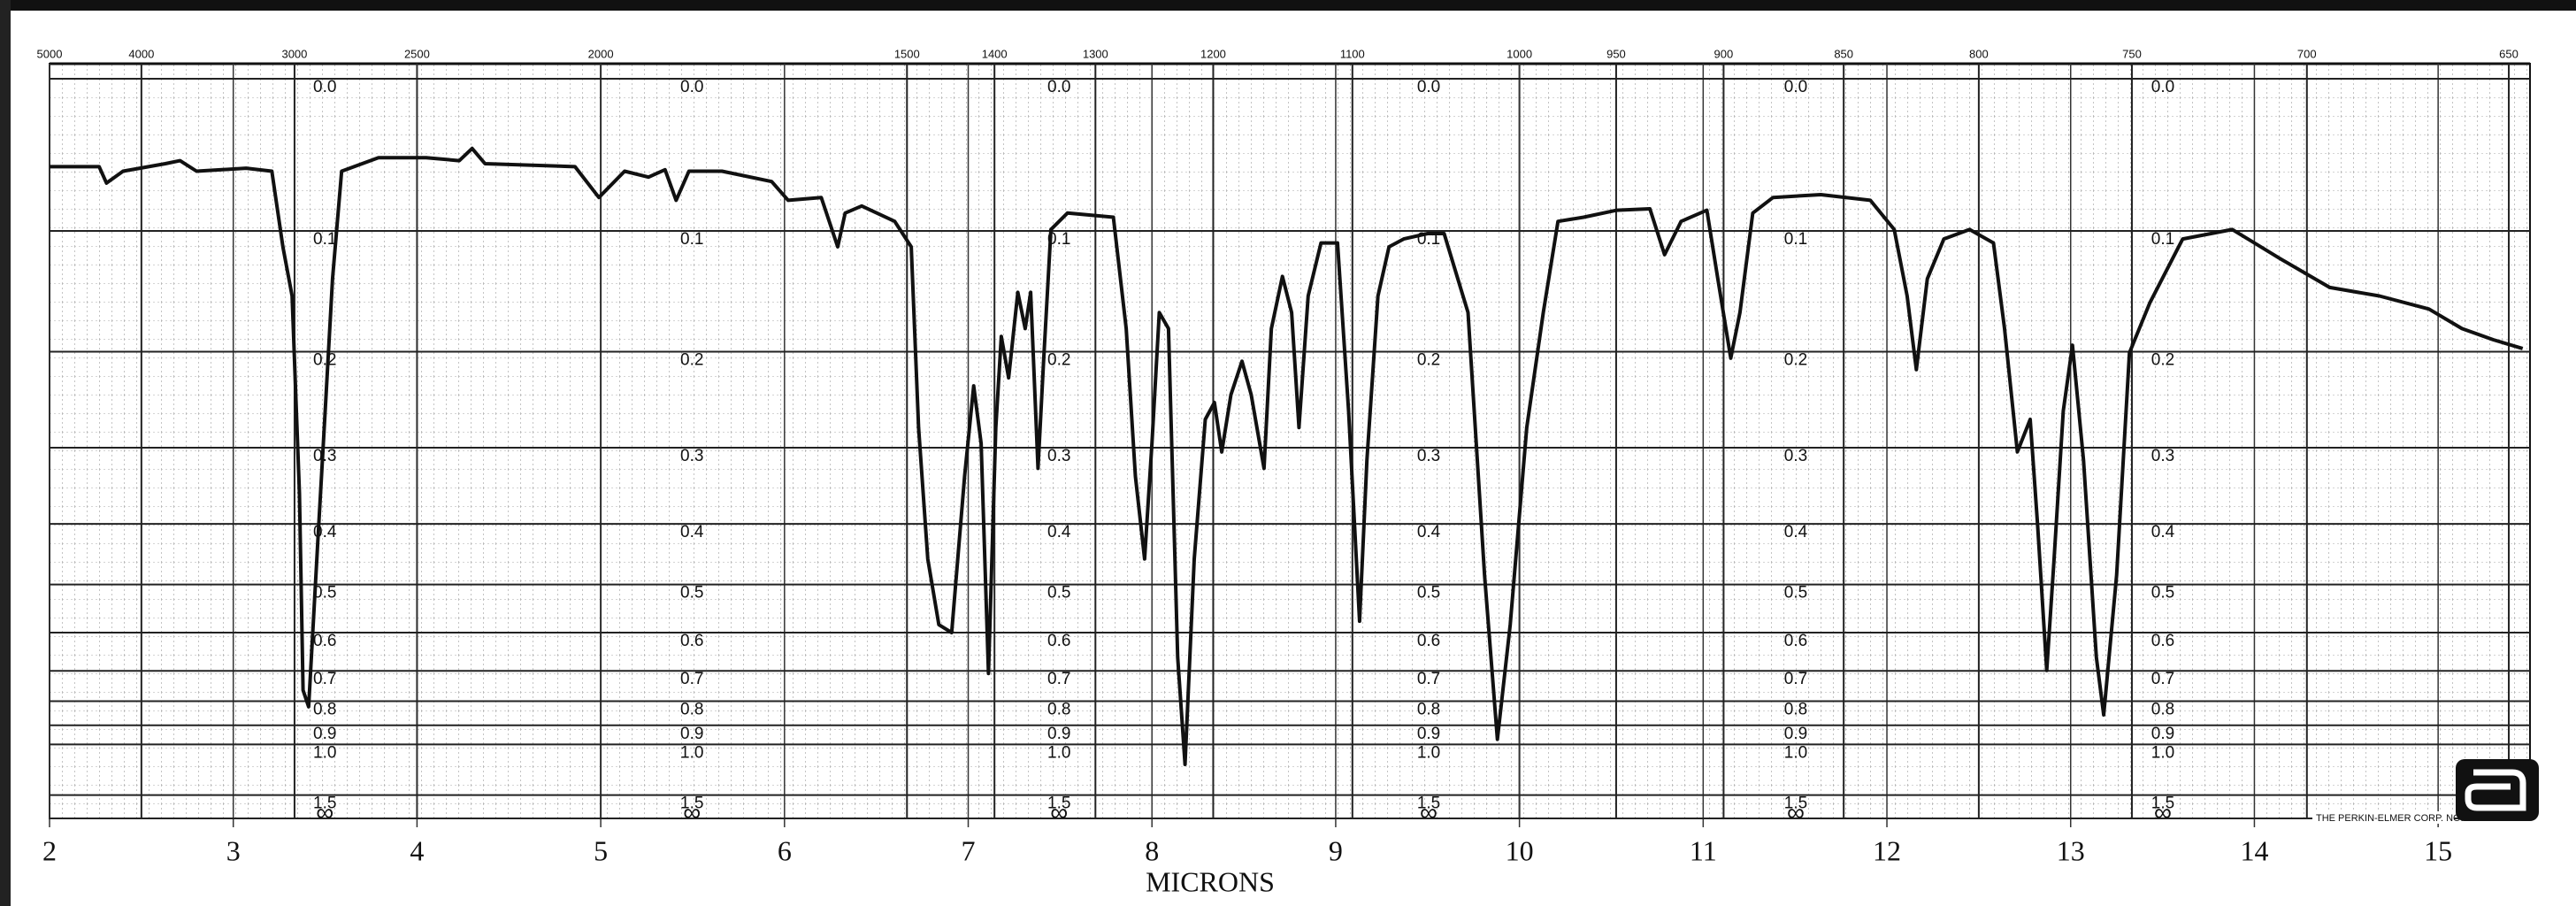 The image size is (2576, 906). Describe the element at coordinates (1843, 53) in the screenshot. I see `x2-tick-label: 850` at that location.